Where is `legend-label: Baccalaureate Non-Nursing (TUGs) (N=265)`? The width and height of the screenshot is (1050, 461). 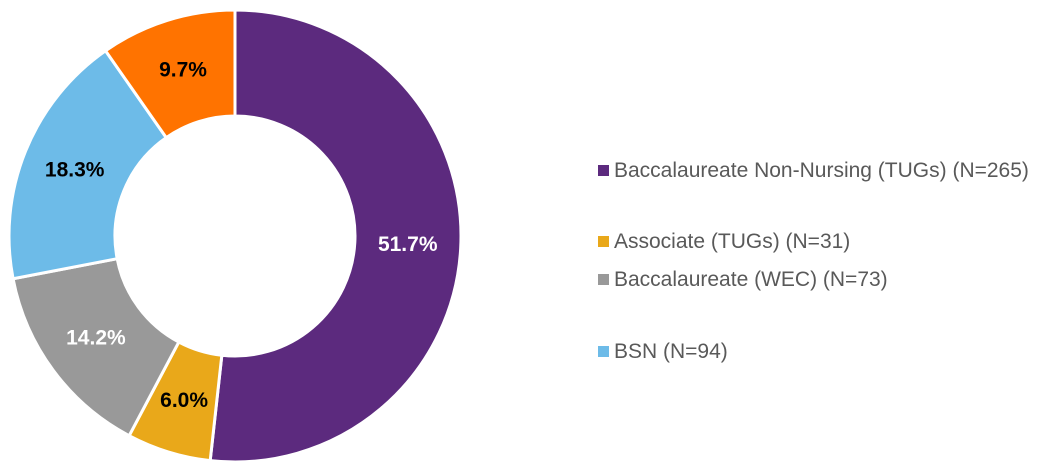 legend-label: Baccalaureate Non-Nursing (TUGs) (N=265) is located at coordinates (821, 170).